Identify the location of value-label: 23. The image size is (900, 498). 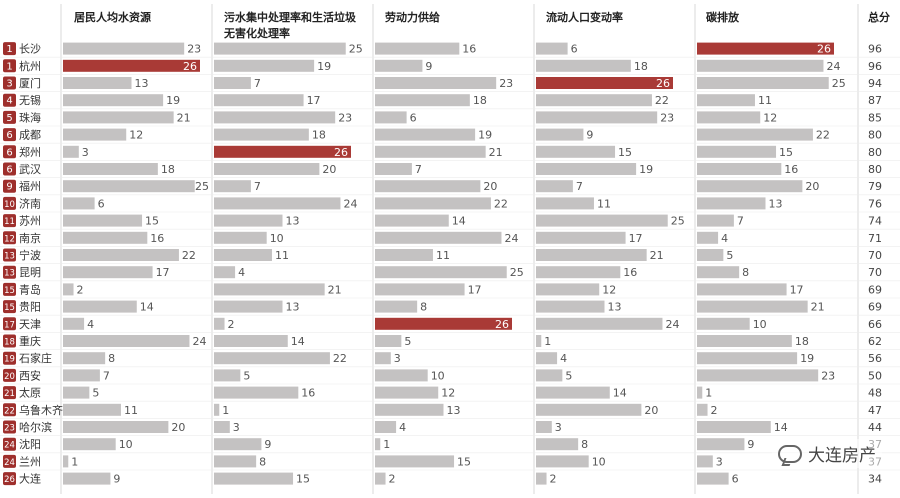
(345, 117).